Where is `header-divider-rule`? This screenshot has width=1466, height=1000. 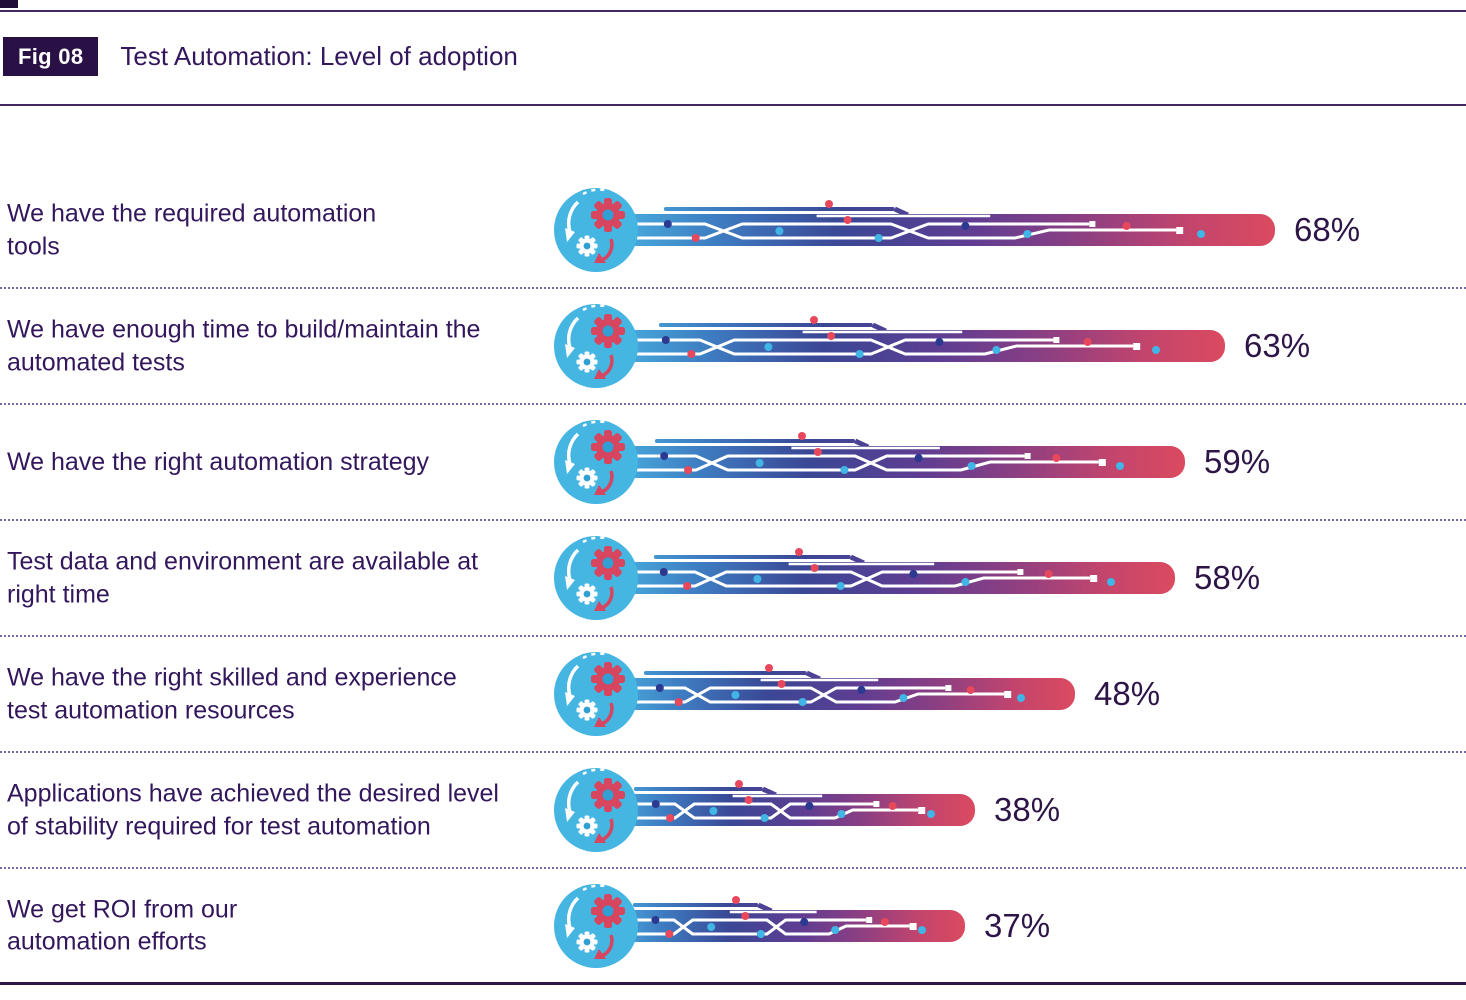 header-divider-rule is located at coordinates (733, 105).